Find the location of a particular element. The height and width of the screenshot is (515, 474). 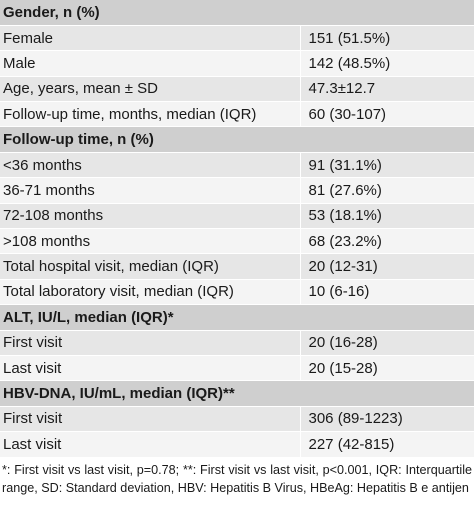

row-label: Age, years, mean ± SD is located at coordinates (150, 89).